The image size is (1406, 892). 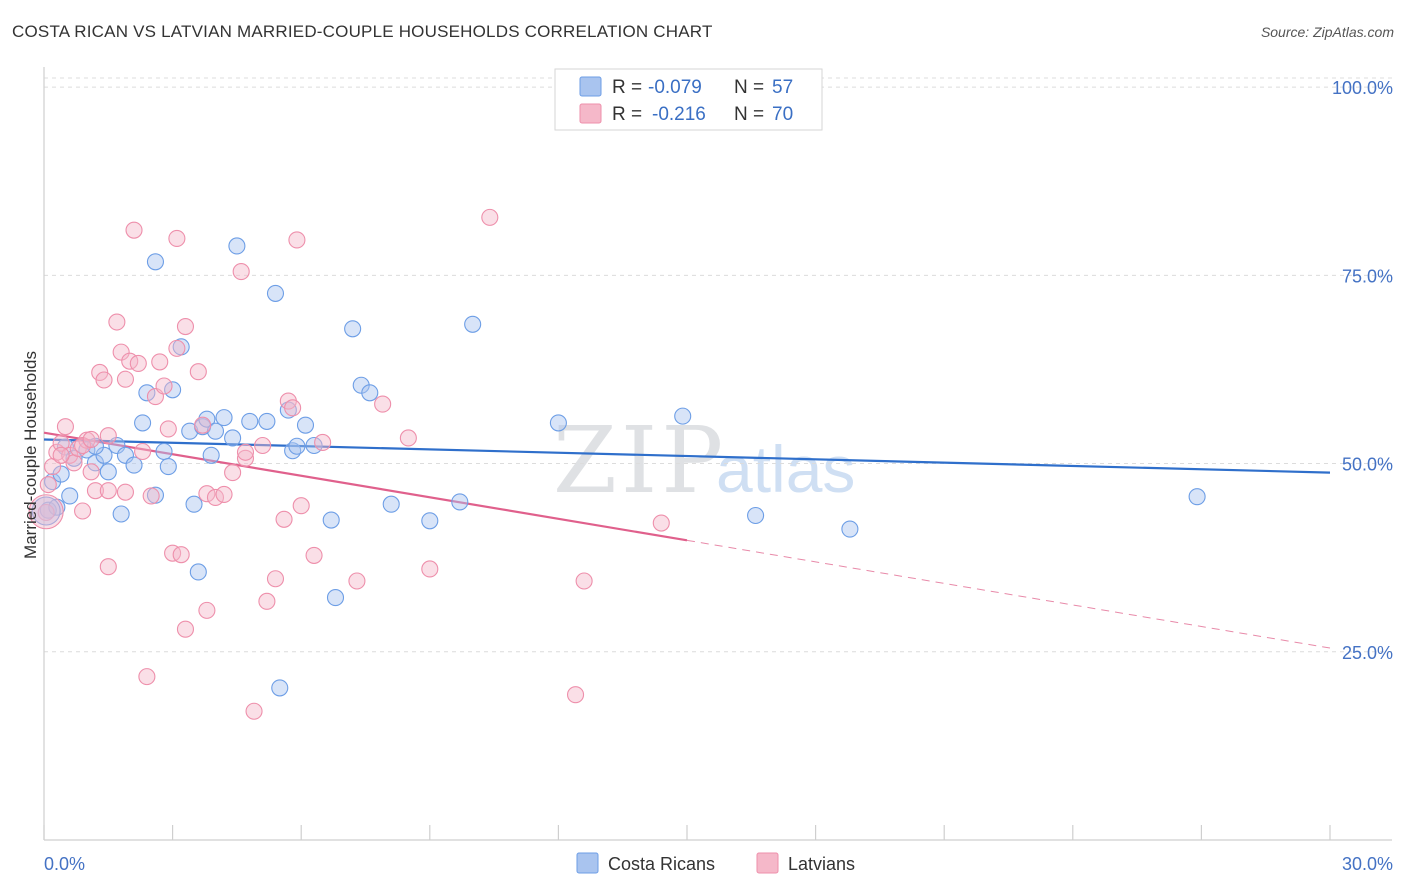 I want to click on trend-line-costa-ricans, so click(x=687, y=456).